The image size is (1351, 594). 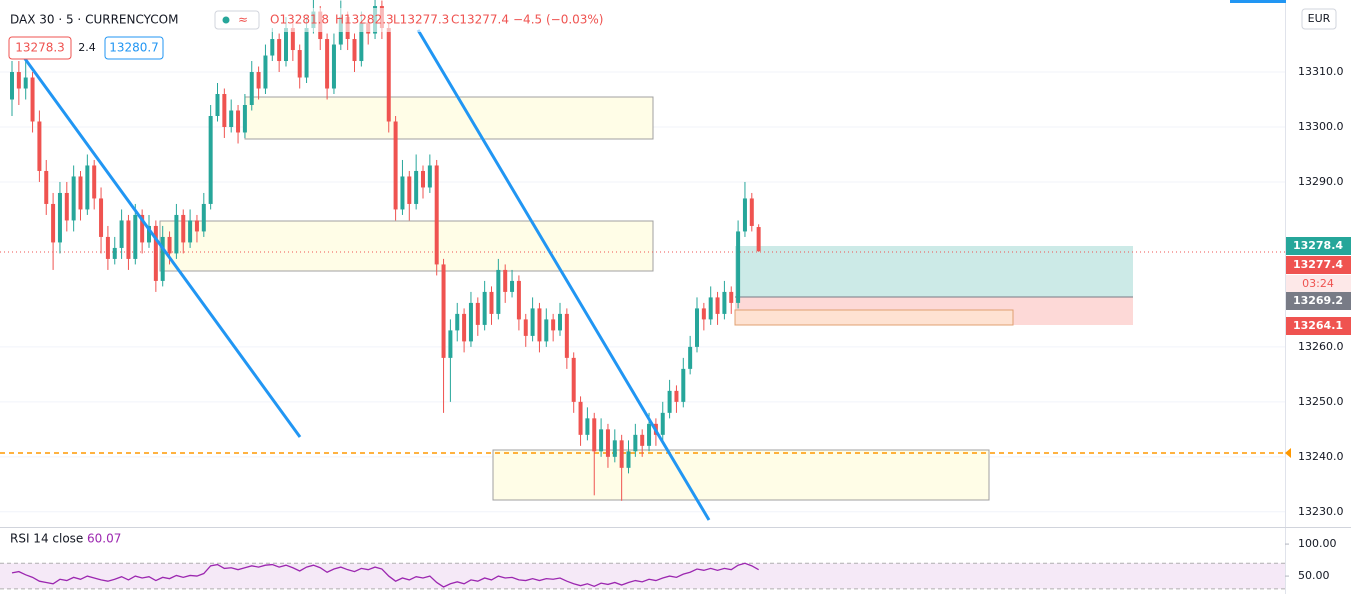 I want to click on rsi-band, so click(x=642, y=576).